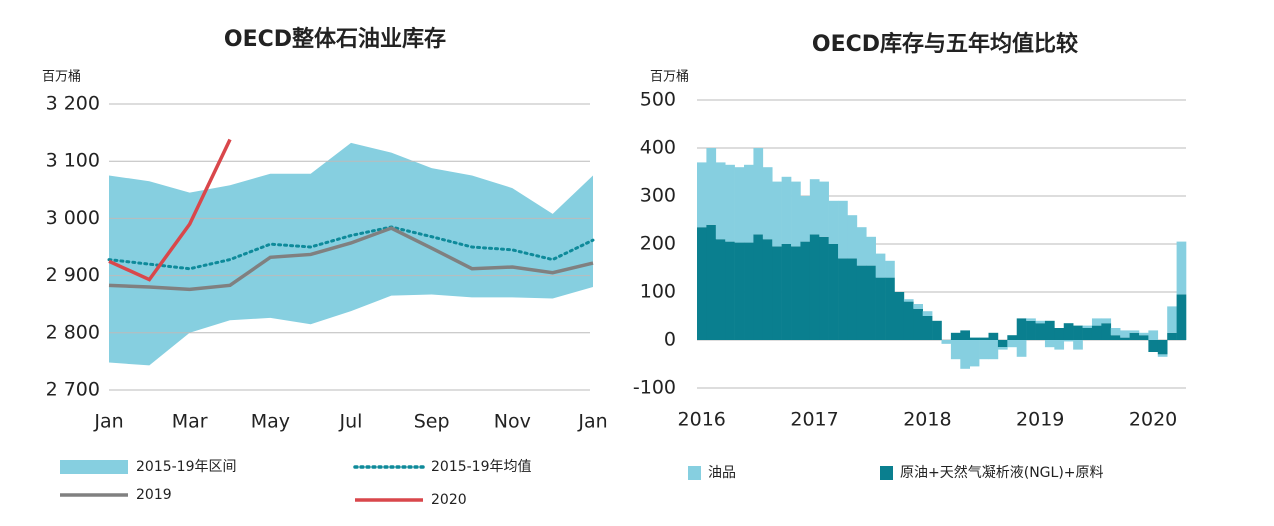 The image size is (1274, 526). I want to click on x-tick-label: Jan, so click(108, 422).